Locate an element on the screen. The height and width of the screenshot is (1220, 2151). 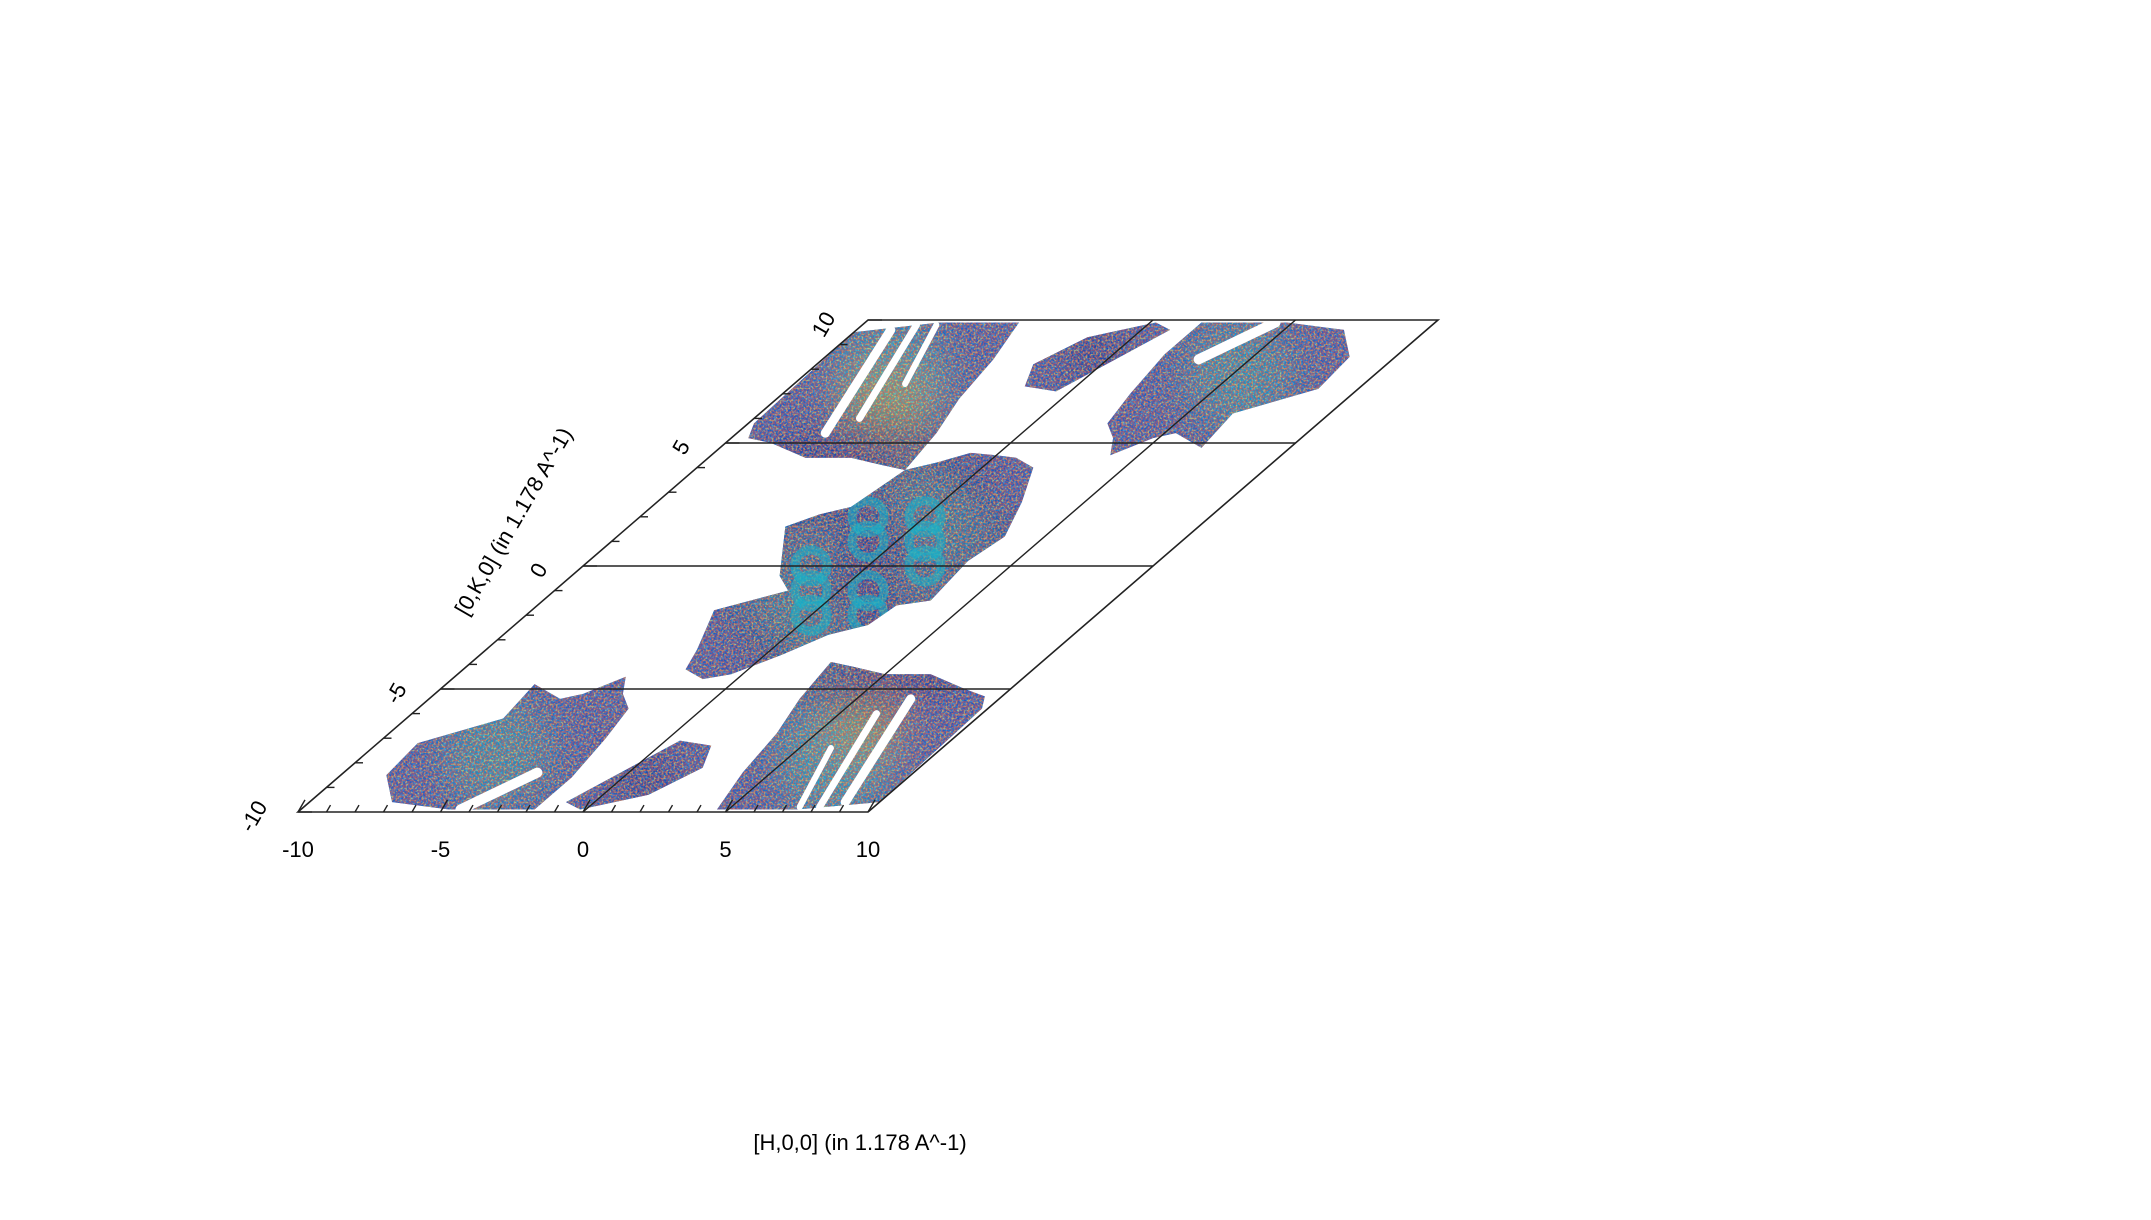
x-axis-title: [H,0,0] (in 1.178 A^-1) is located at coordinates (859, 1142).